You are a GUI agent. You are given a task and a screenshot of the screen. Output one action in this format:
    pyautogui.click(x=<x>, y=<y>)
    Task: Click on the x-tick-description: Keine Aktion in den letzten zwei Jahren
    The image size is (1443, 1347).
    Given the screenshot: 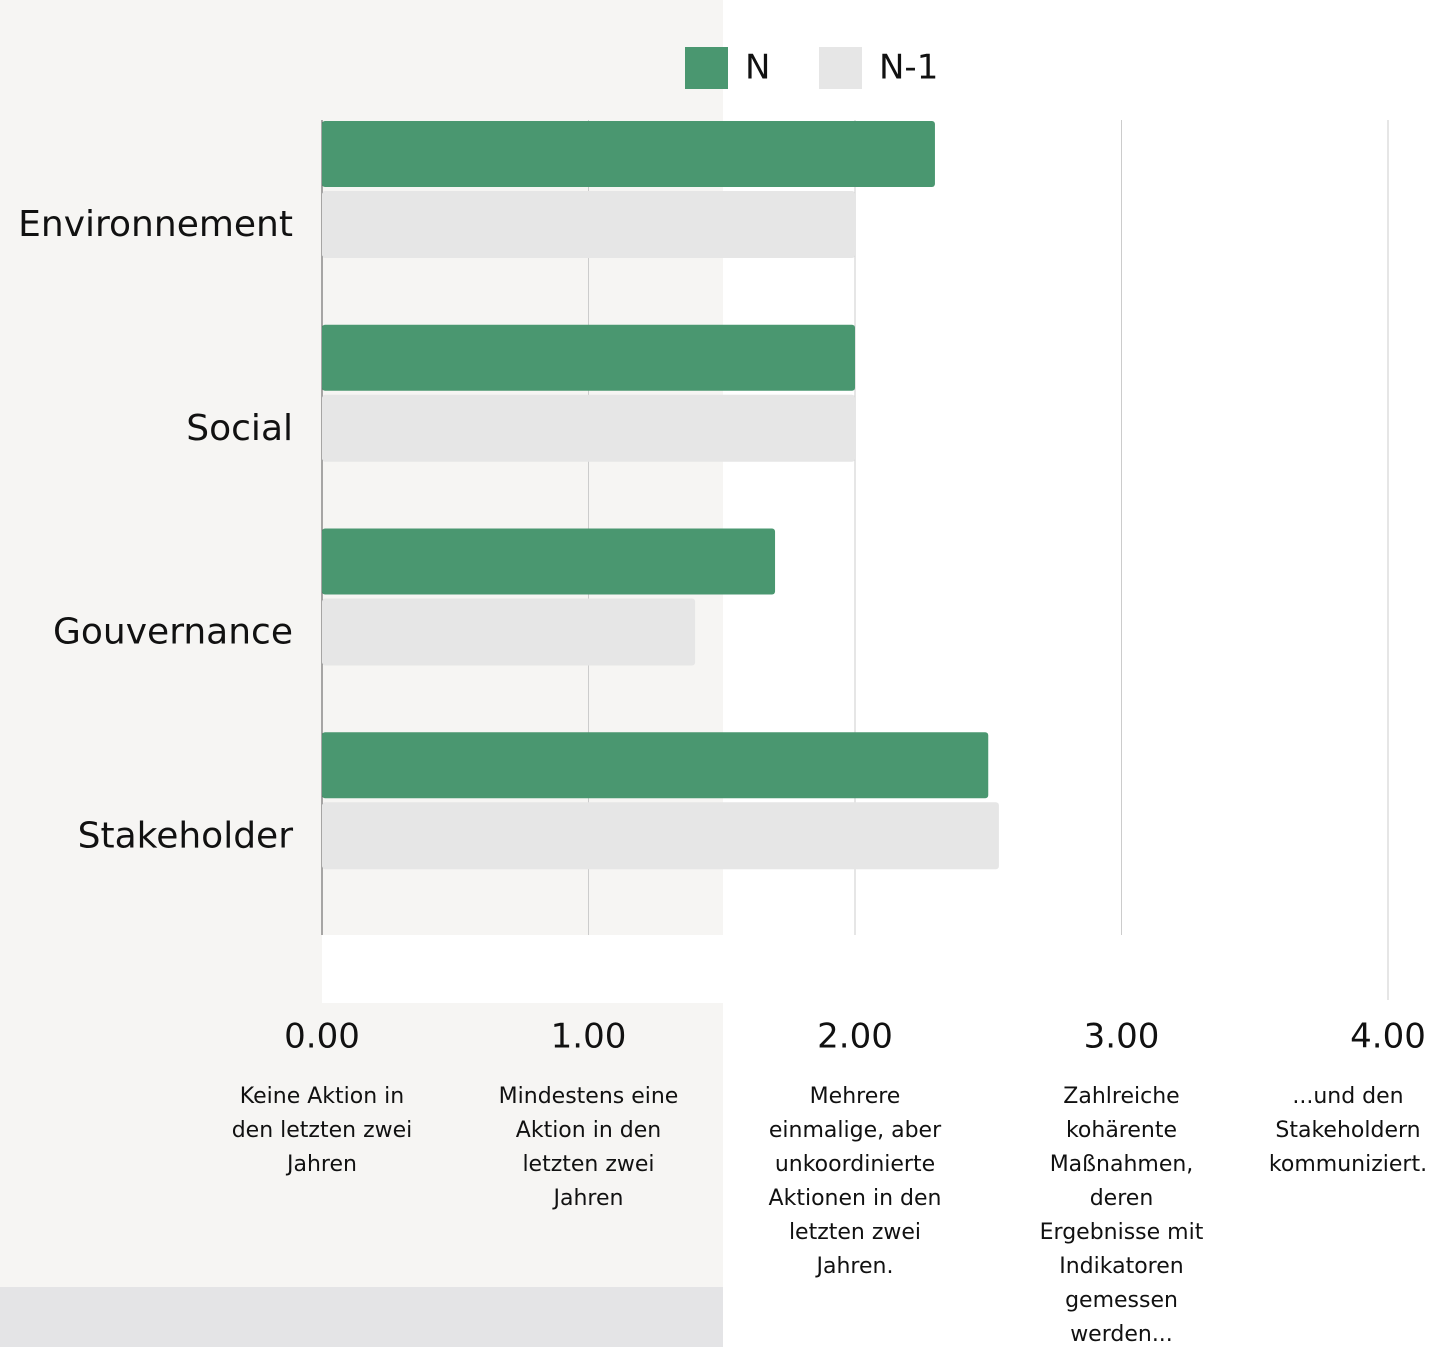 What is the action you would take?
    pyautogui.click(x=322, y=1130)
    